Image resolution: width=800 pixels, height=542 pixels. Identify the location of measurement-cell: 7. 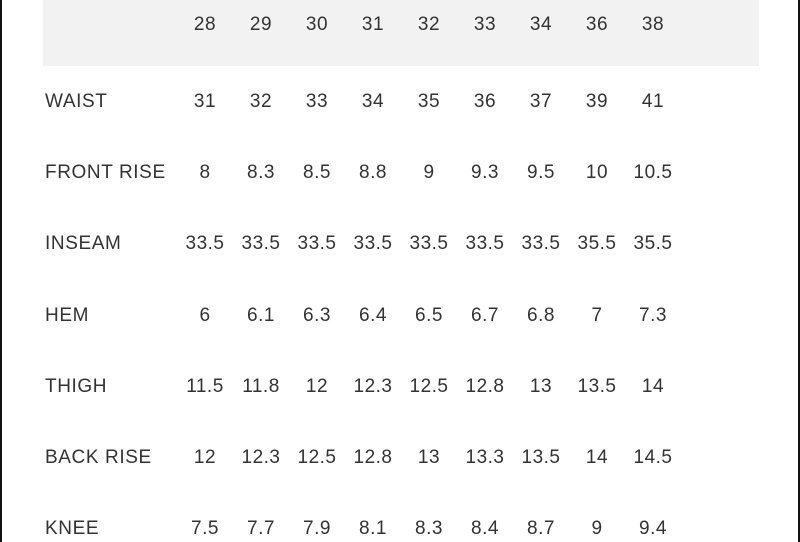
(597, 315).